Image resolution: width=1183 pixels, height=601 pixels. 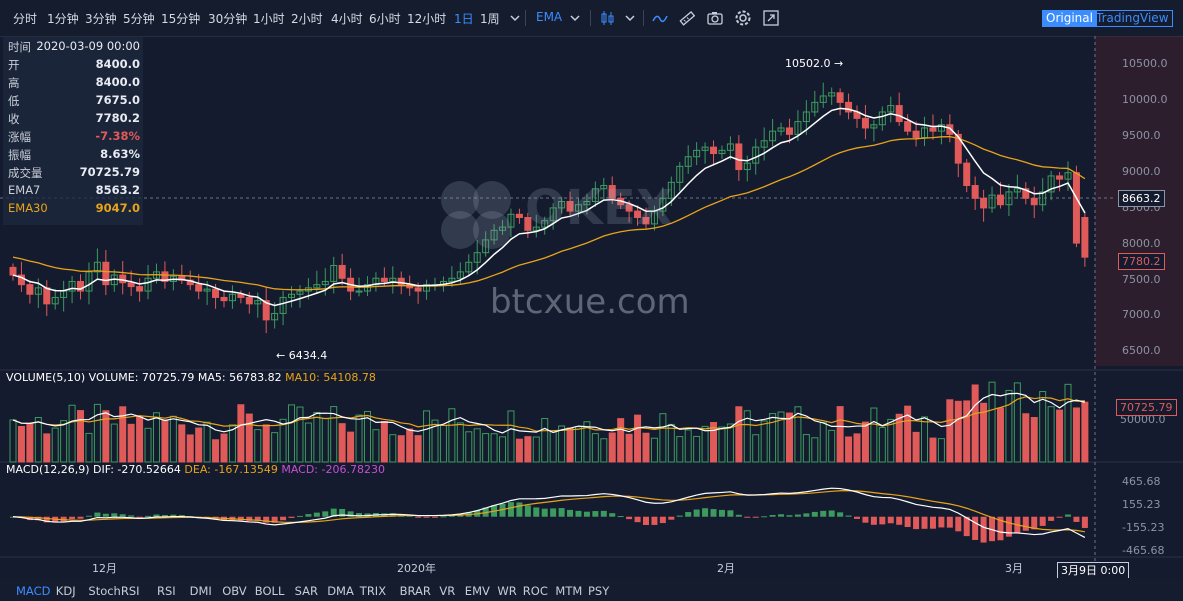 What do you see at coordinates (415, 591) in the screenshot?
I see `indicator-tab: BRAR` at bounding box center [415, 591].